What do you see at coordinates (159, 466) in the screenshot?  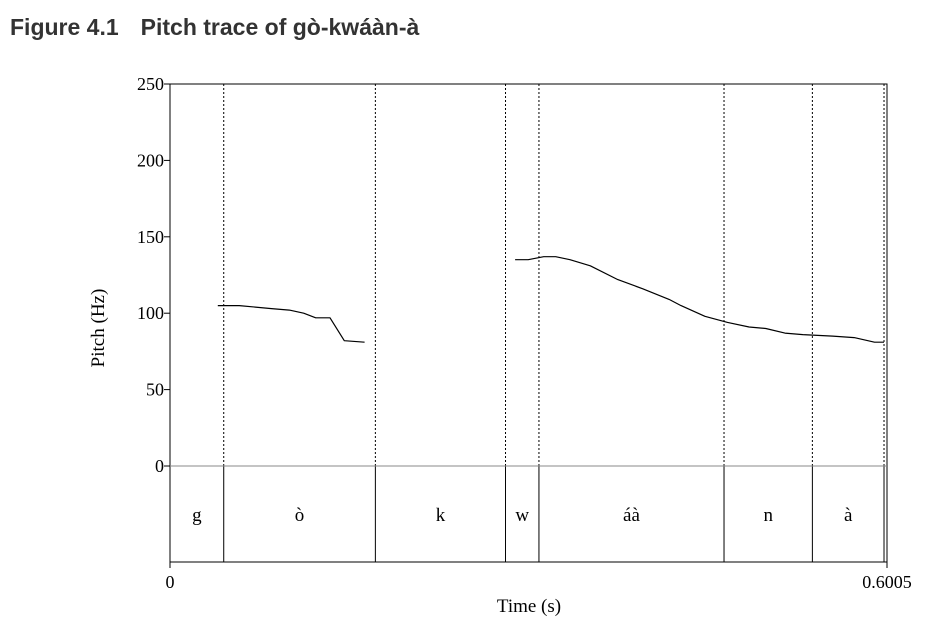 I see `y-tick-label: 0` at bounding box center [159, 466].